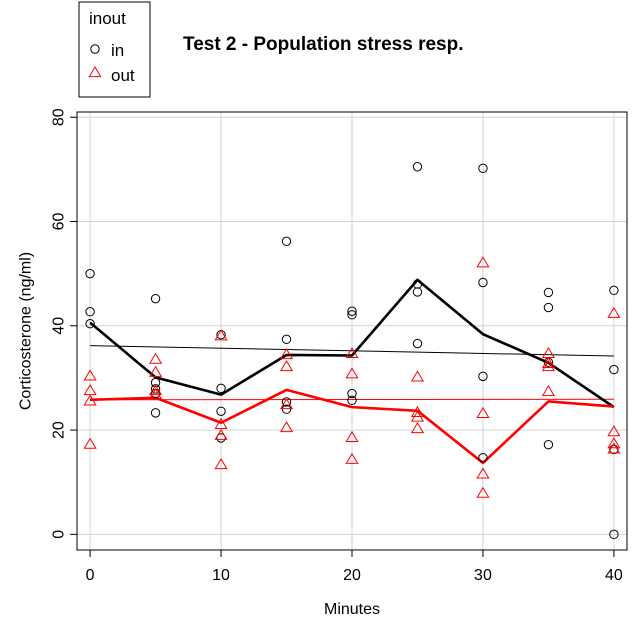 The height and width of the screenshot is (625, 632). I want to click on legend-label-out: out, so click(123, 75).